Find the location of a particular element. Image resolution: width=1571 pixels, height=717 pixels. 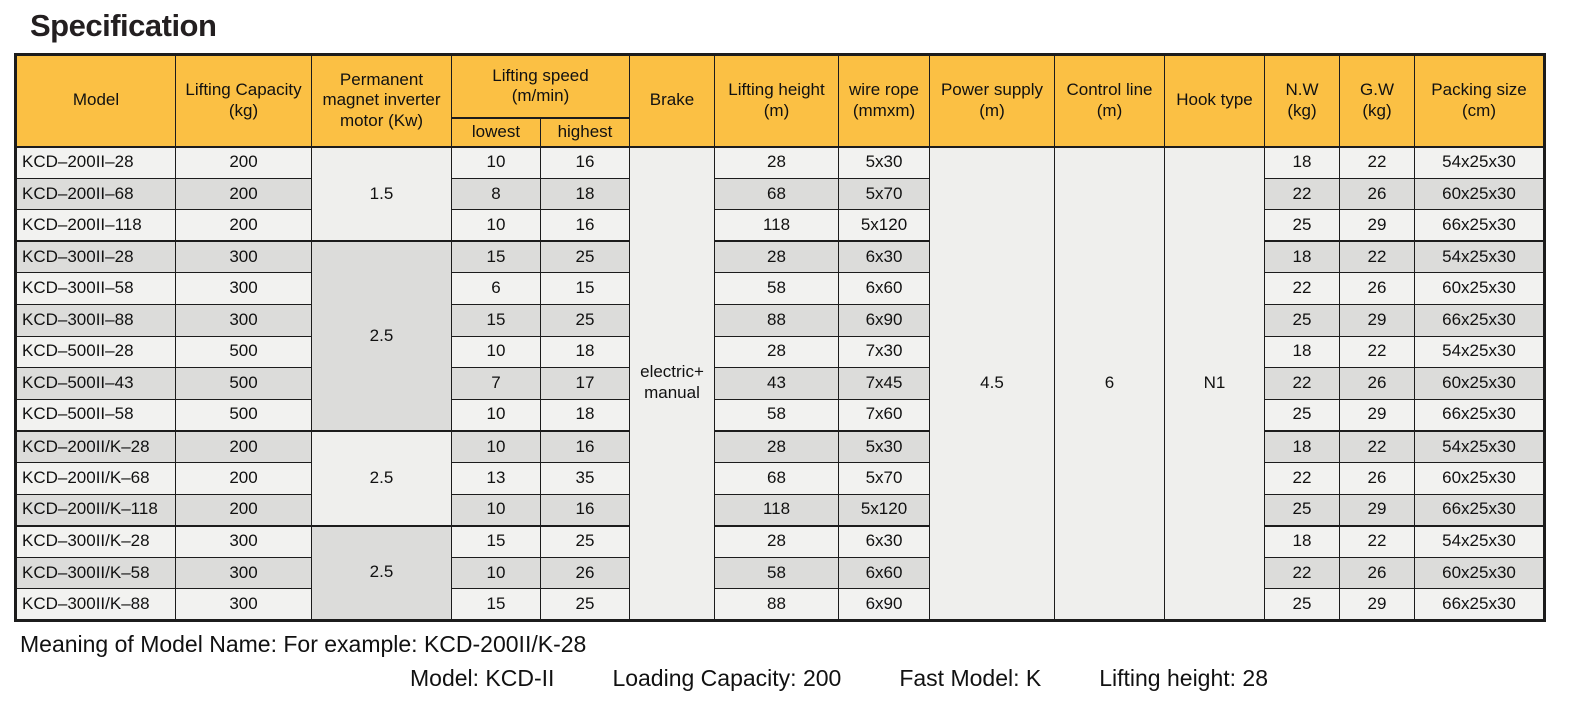

table-row: KCD–500II–43 500 7 17 43 7x45 22 26 60x25x30 is located at coordinates (780, 383).